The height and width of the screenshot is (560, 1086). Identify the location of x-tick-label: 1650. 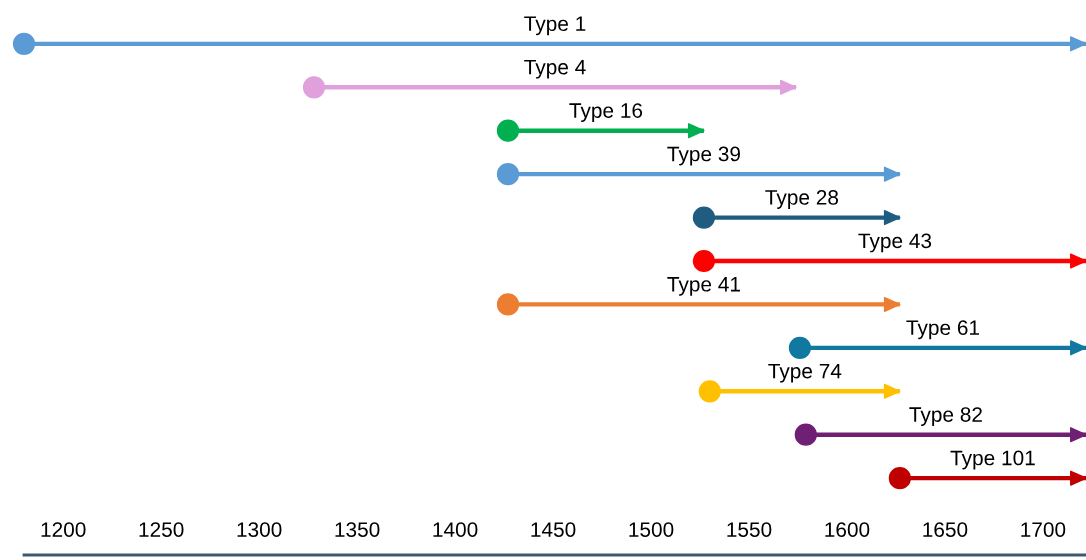
(945, 529).